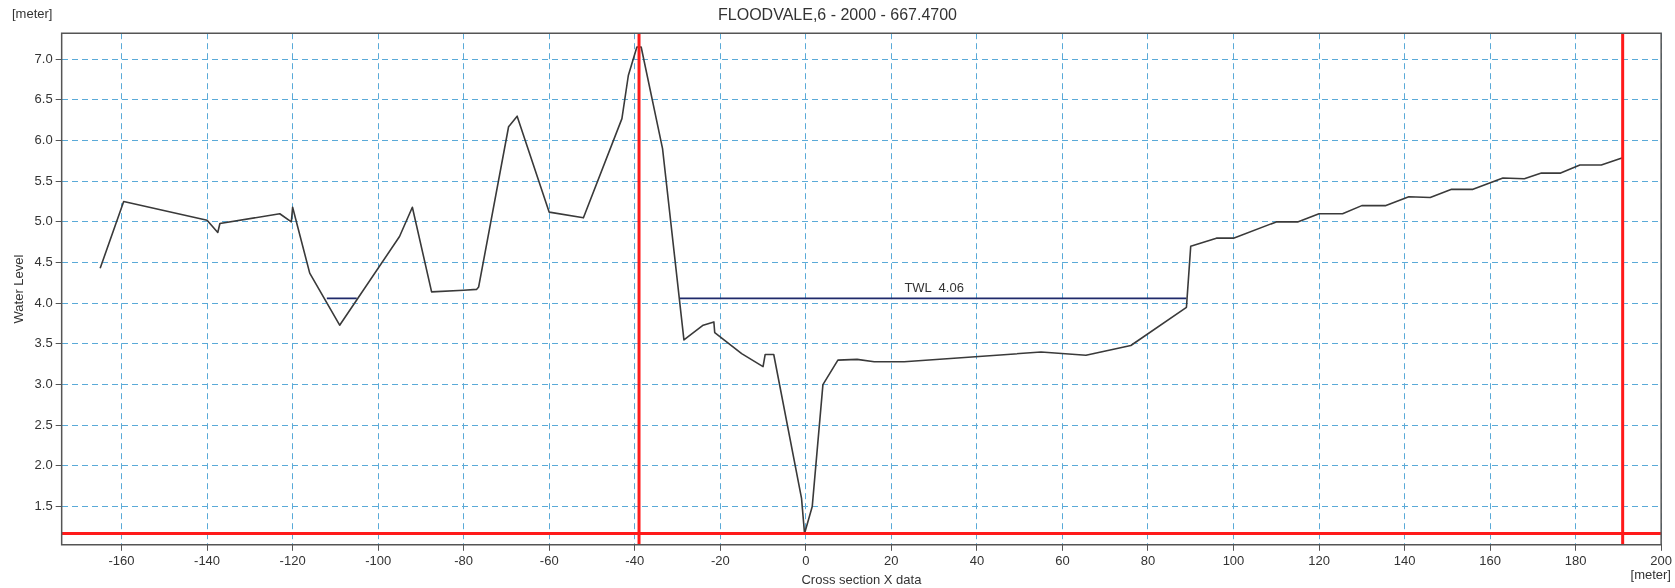 This screenshot has width=1675, height=588. Describe the element at coordinates (43, 58) in the screenshot. I see `y-tick-label: 7.0` at that location.